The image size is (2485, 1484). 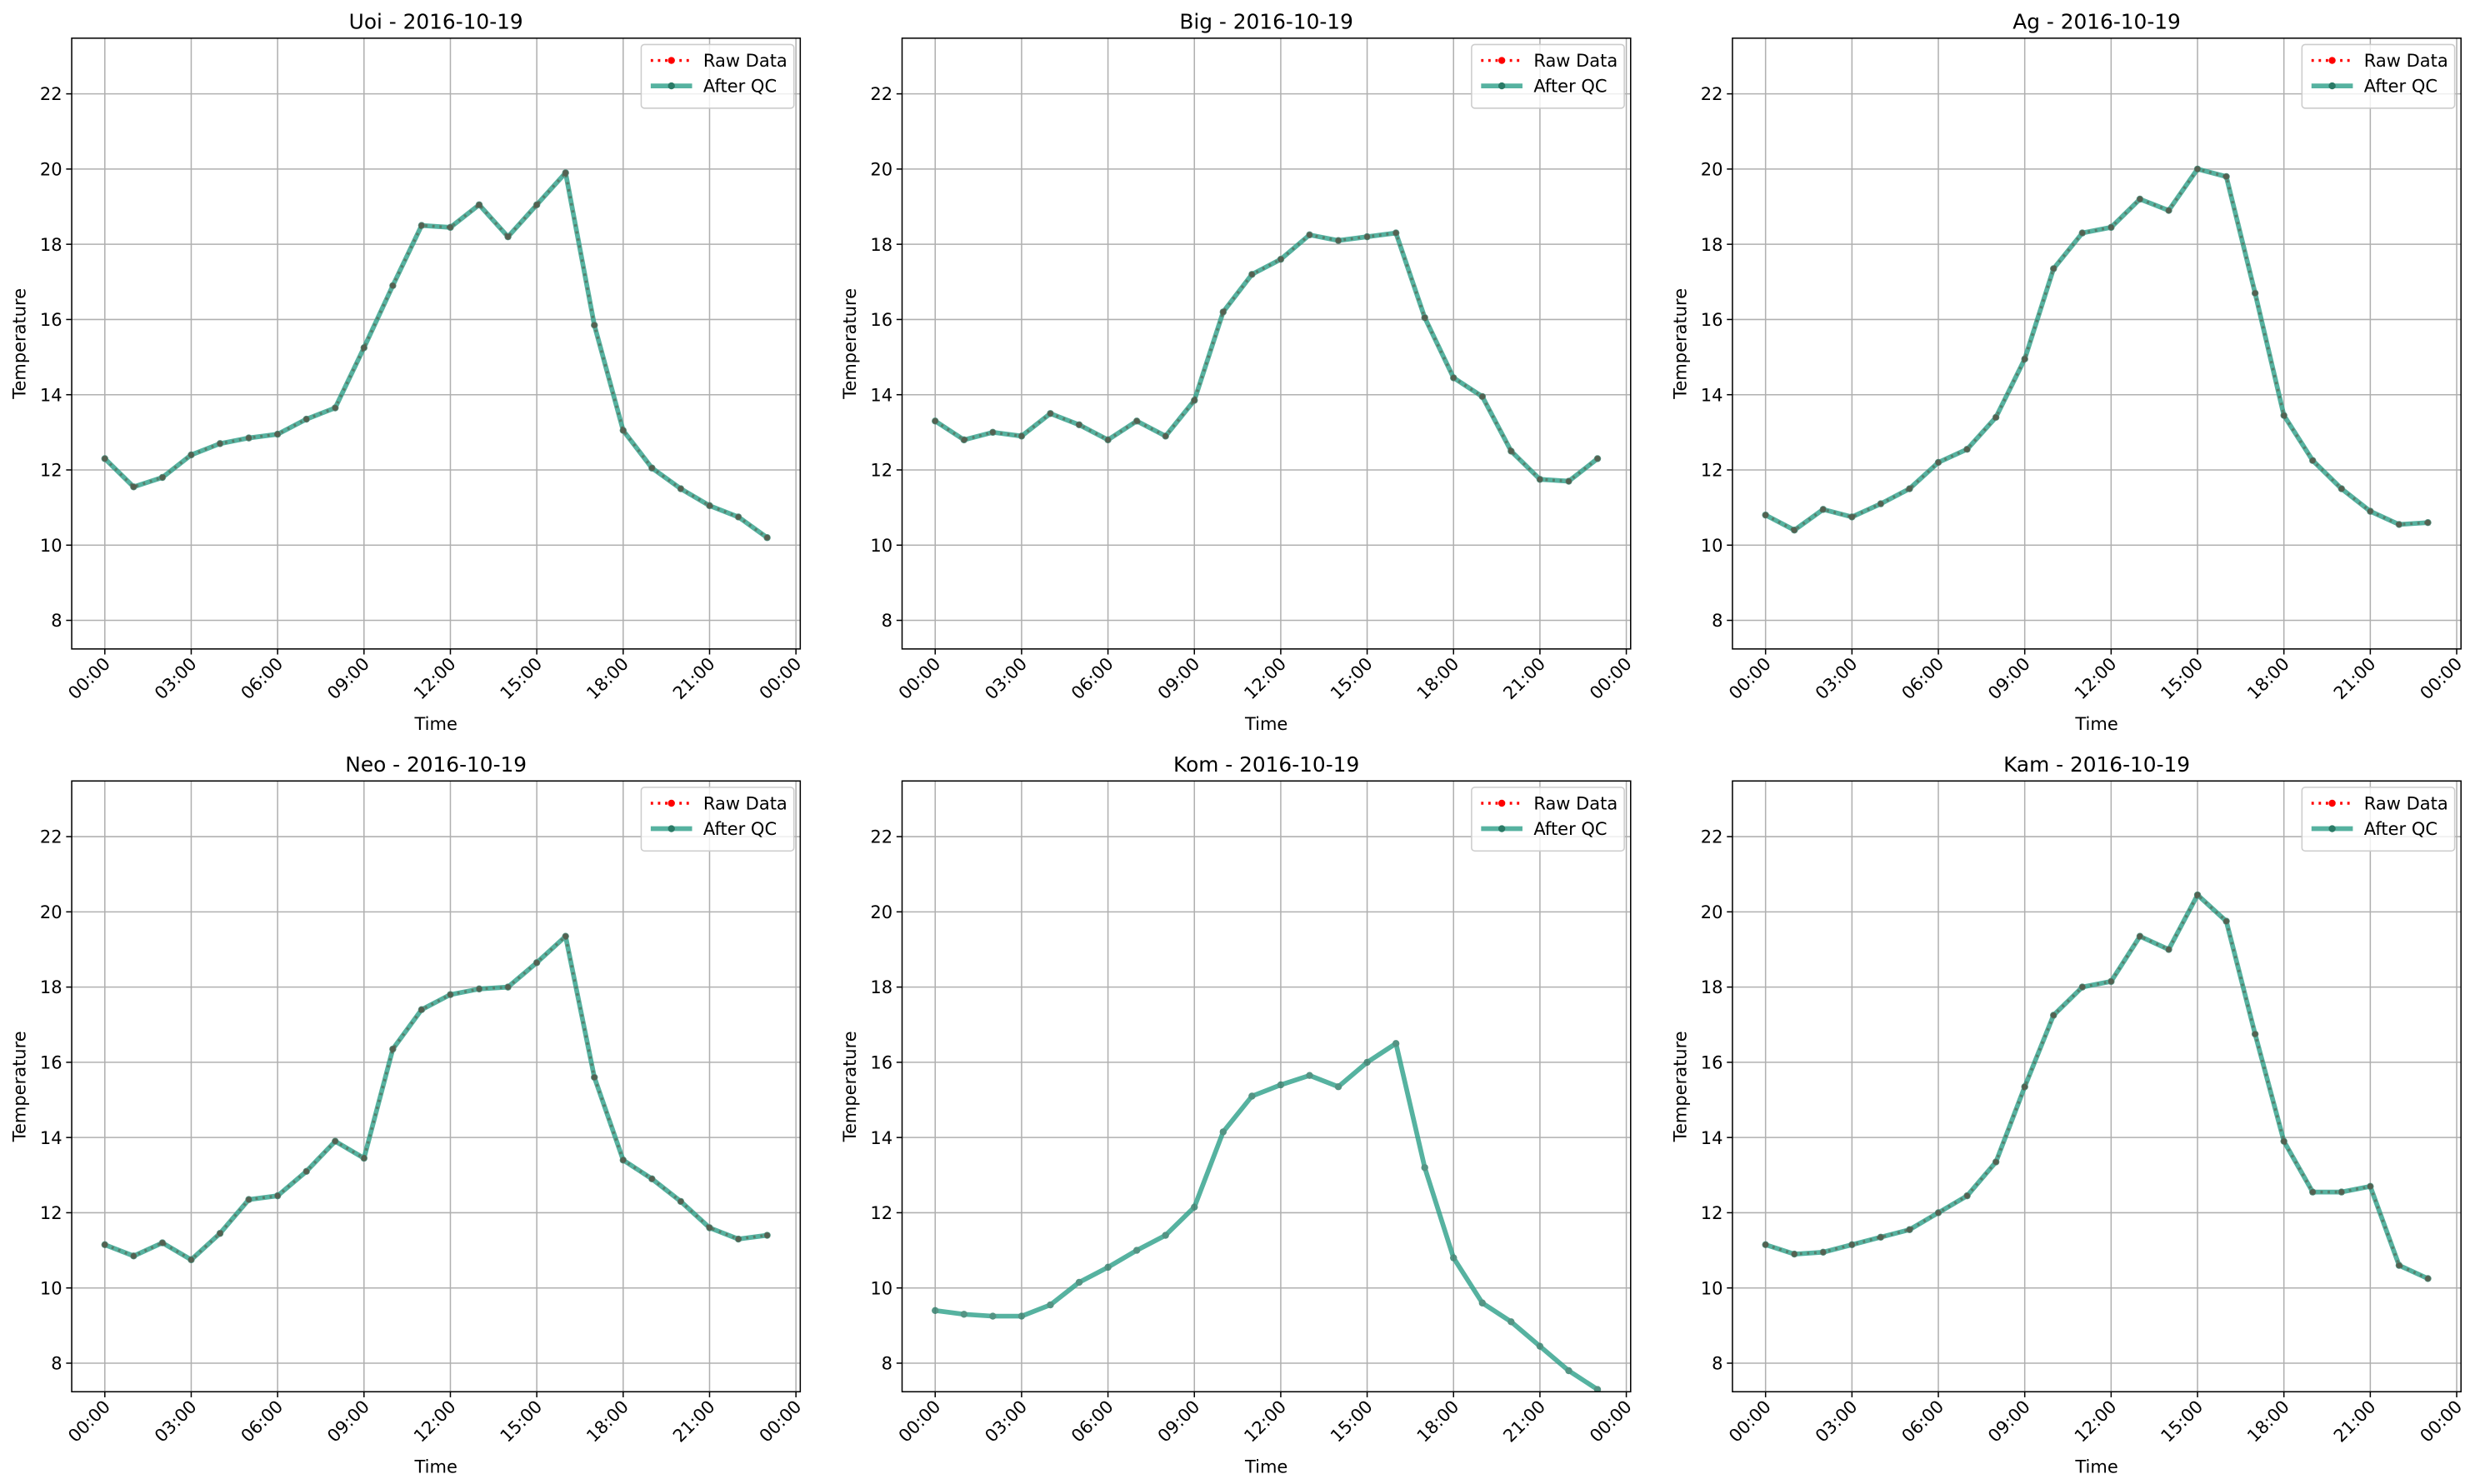 What do you see at coordinates (1093, 1422) in the screenshot?
I see `x-tick-label: 06:00` at bounding box center [1093, 1422].